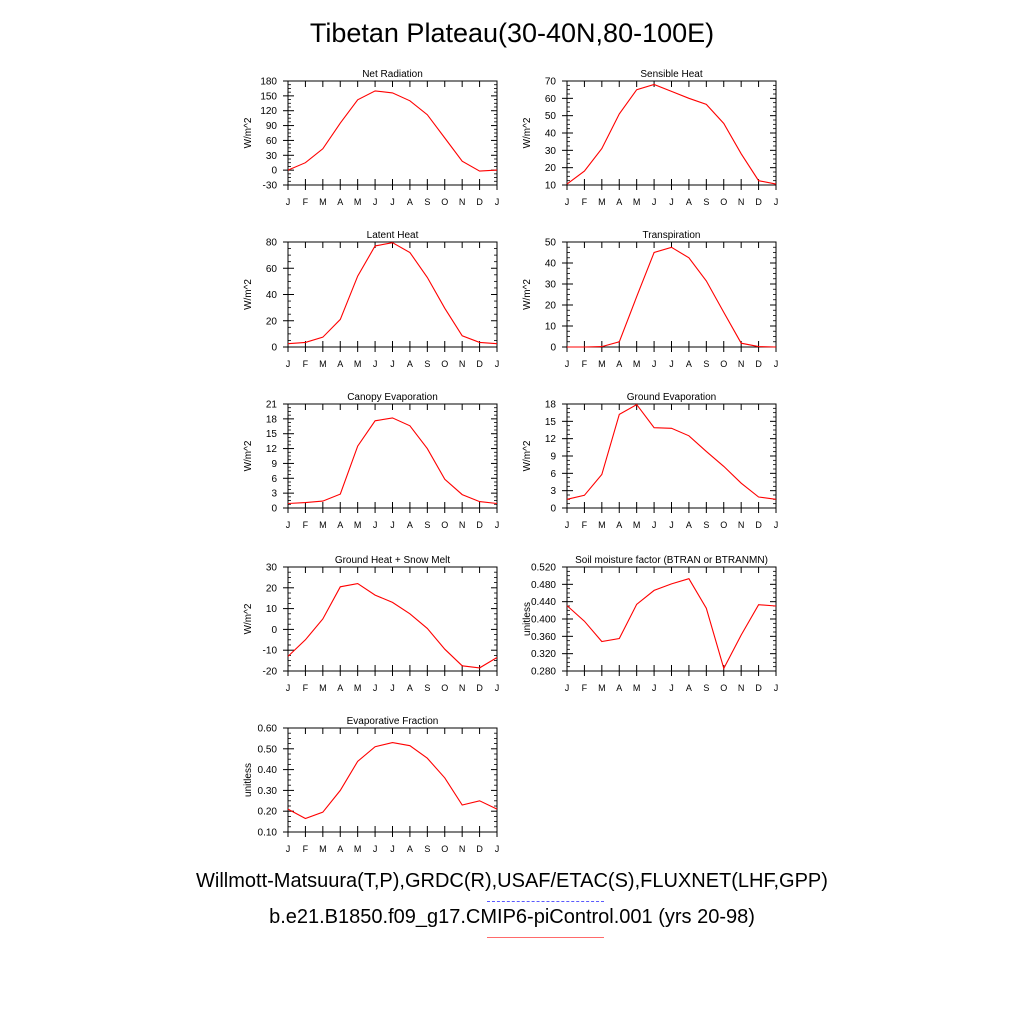  What do you see at coordinates (270, 672) in the screenshot?
I see `y-tick-label: -20` at bounding box center [270, 672].